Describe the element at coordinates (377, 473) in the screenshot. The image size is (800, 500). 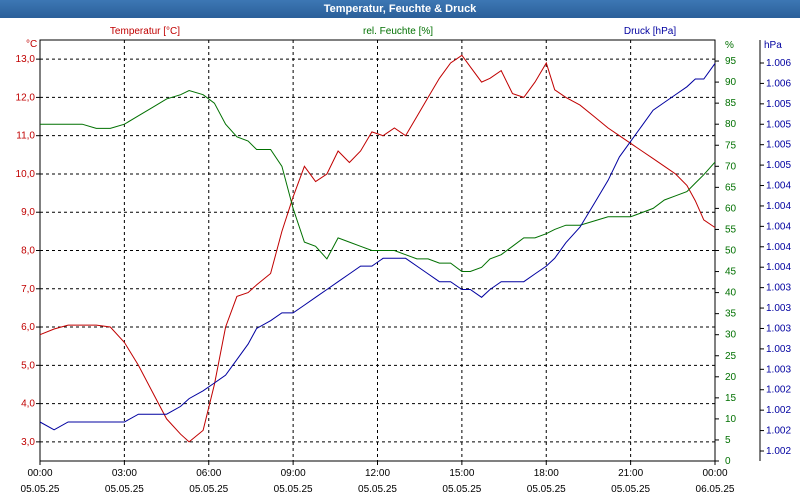
I see `x-tick-time: 12:00` at that location.